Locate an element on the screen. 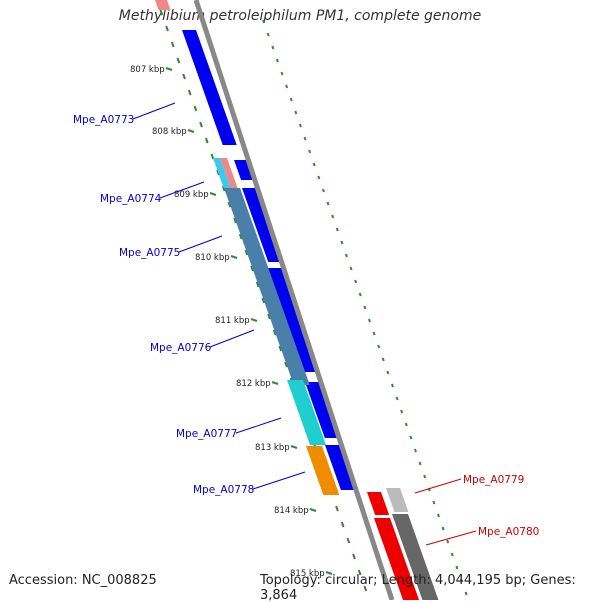  gene-label: Mpe_A0773 is located at coordinates (103, 120).